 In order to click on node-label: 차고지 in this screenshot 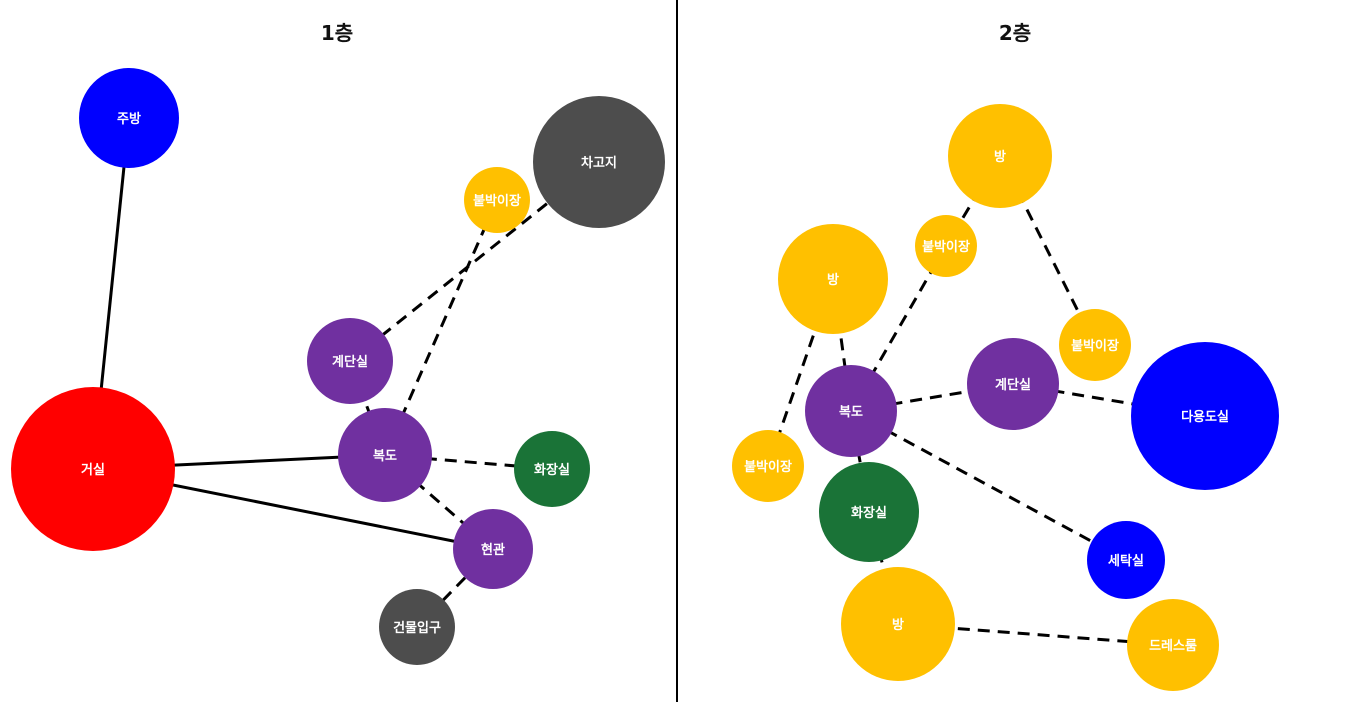, I will do `click(599, 163)`.